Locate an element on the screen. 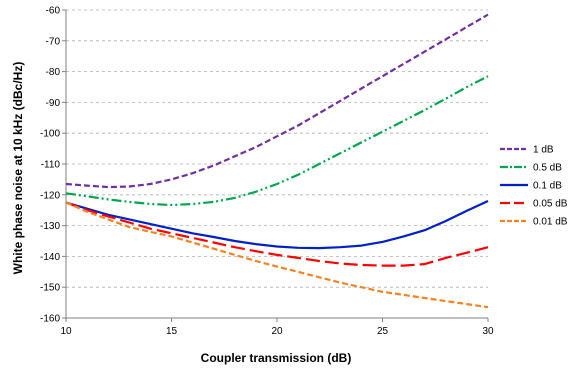 This screenshot has width=575, height=368. legend-label-0-05-db: 0.05 dB is located at coordinates (550, 204).